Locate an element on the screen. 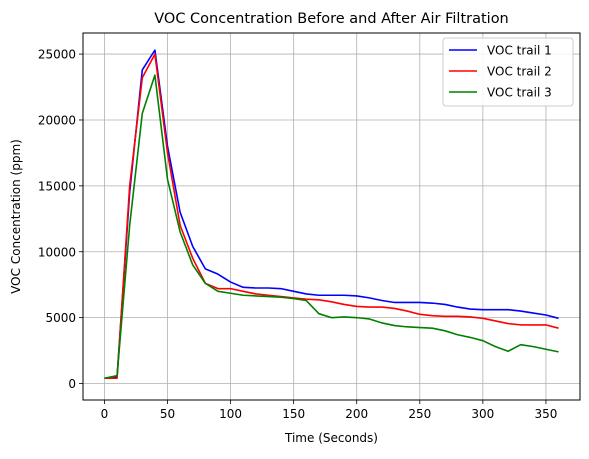 This screenshot has width=589, height=459. y-axis-label: VOC Concentration (ppm) is located at coordinates (16, 216).